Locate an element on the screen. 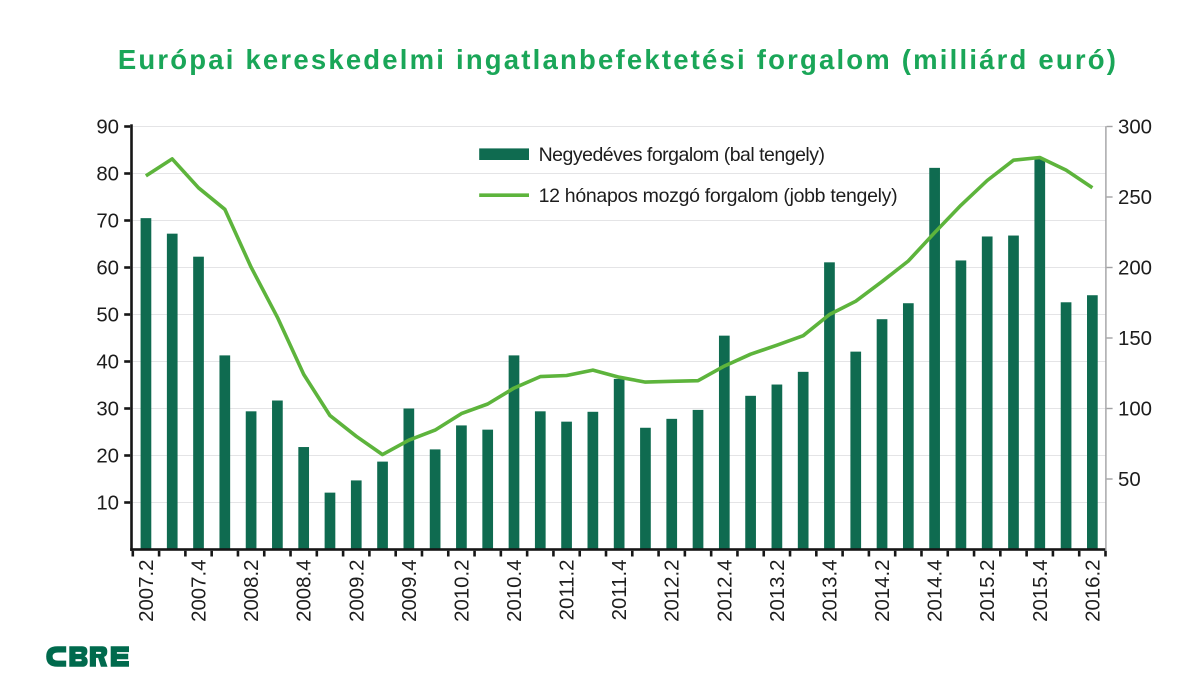 Image resolution: width=1200 pixels, height=694 pixels. svg-text: 30 is located at coordinates (107, 410).